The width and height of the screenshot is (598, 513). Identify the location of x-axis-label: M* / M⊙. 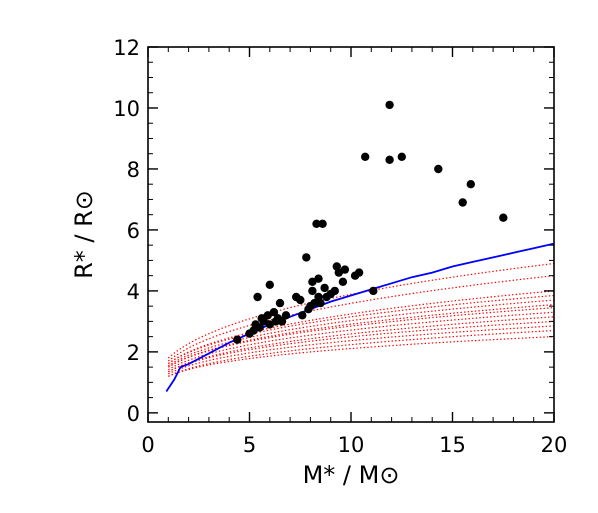
(351, 475).